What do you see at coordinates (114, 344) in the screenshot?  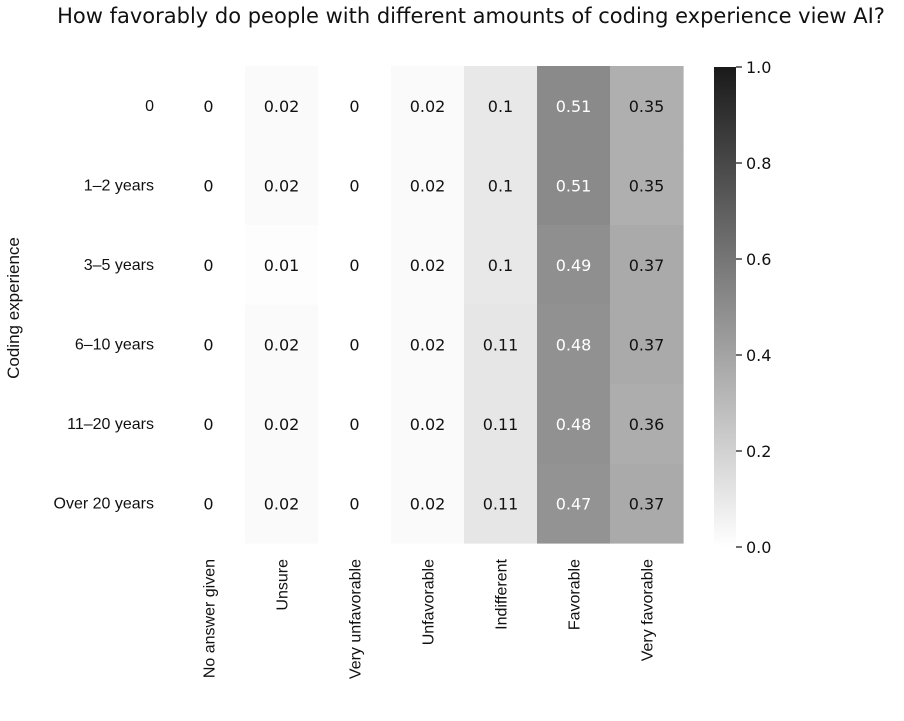 I see `row-tick-label: 6–10 years` at bounding box center [114, 344].